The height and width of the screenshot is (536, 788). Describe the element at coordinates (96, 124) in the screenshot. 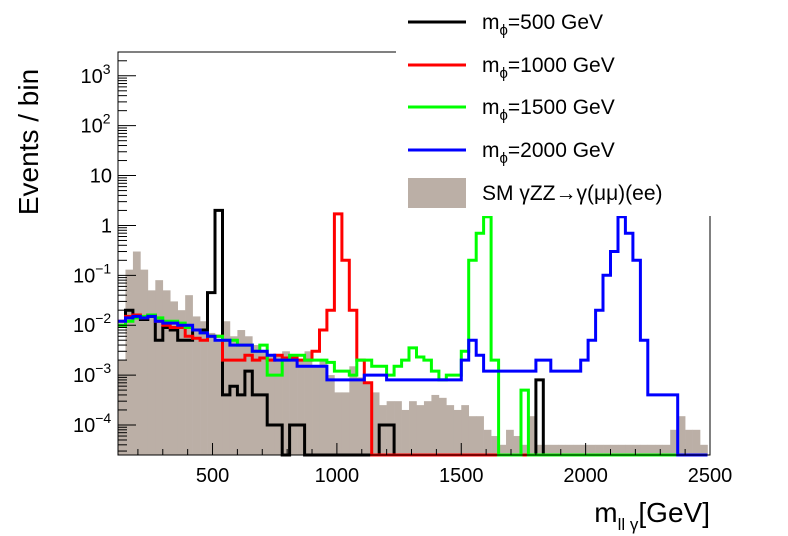

I see `y-tick-label: 10²` at that location.